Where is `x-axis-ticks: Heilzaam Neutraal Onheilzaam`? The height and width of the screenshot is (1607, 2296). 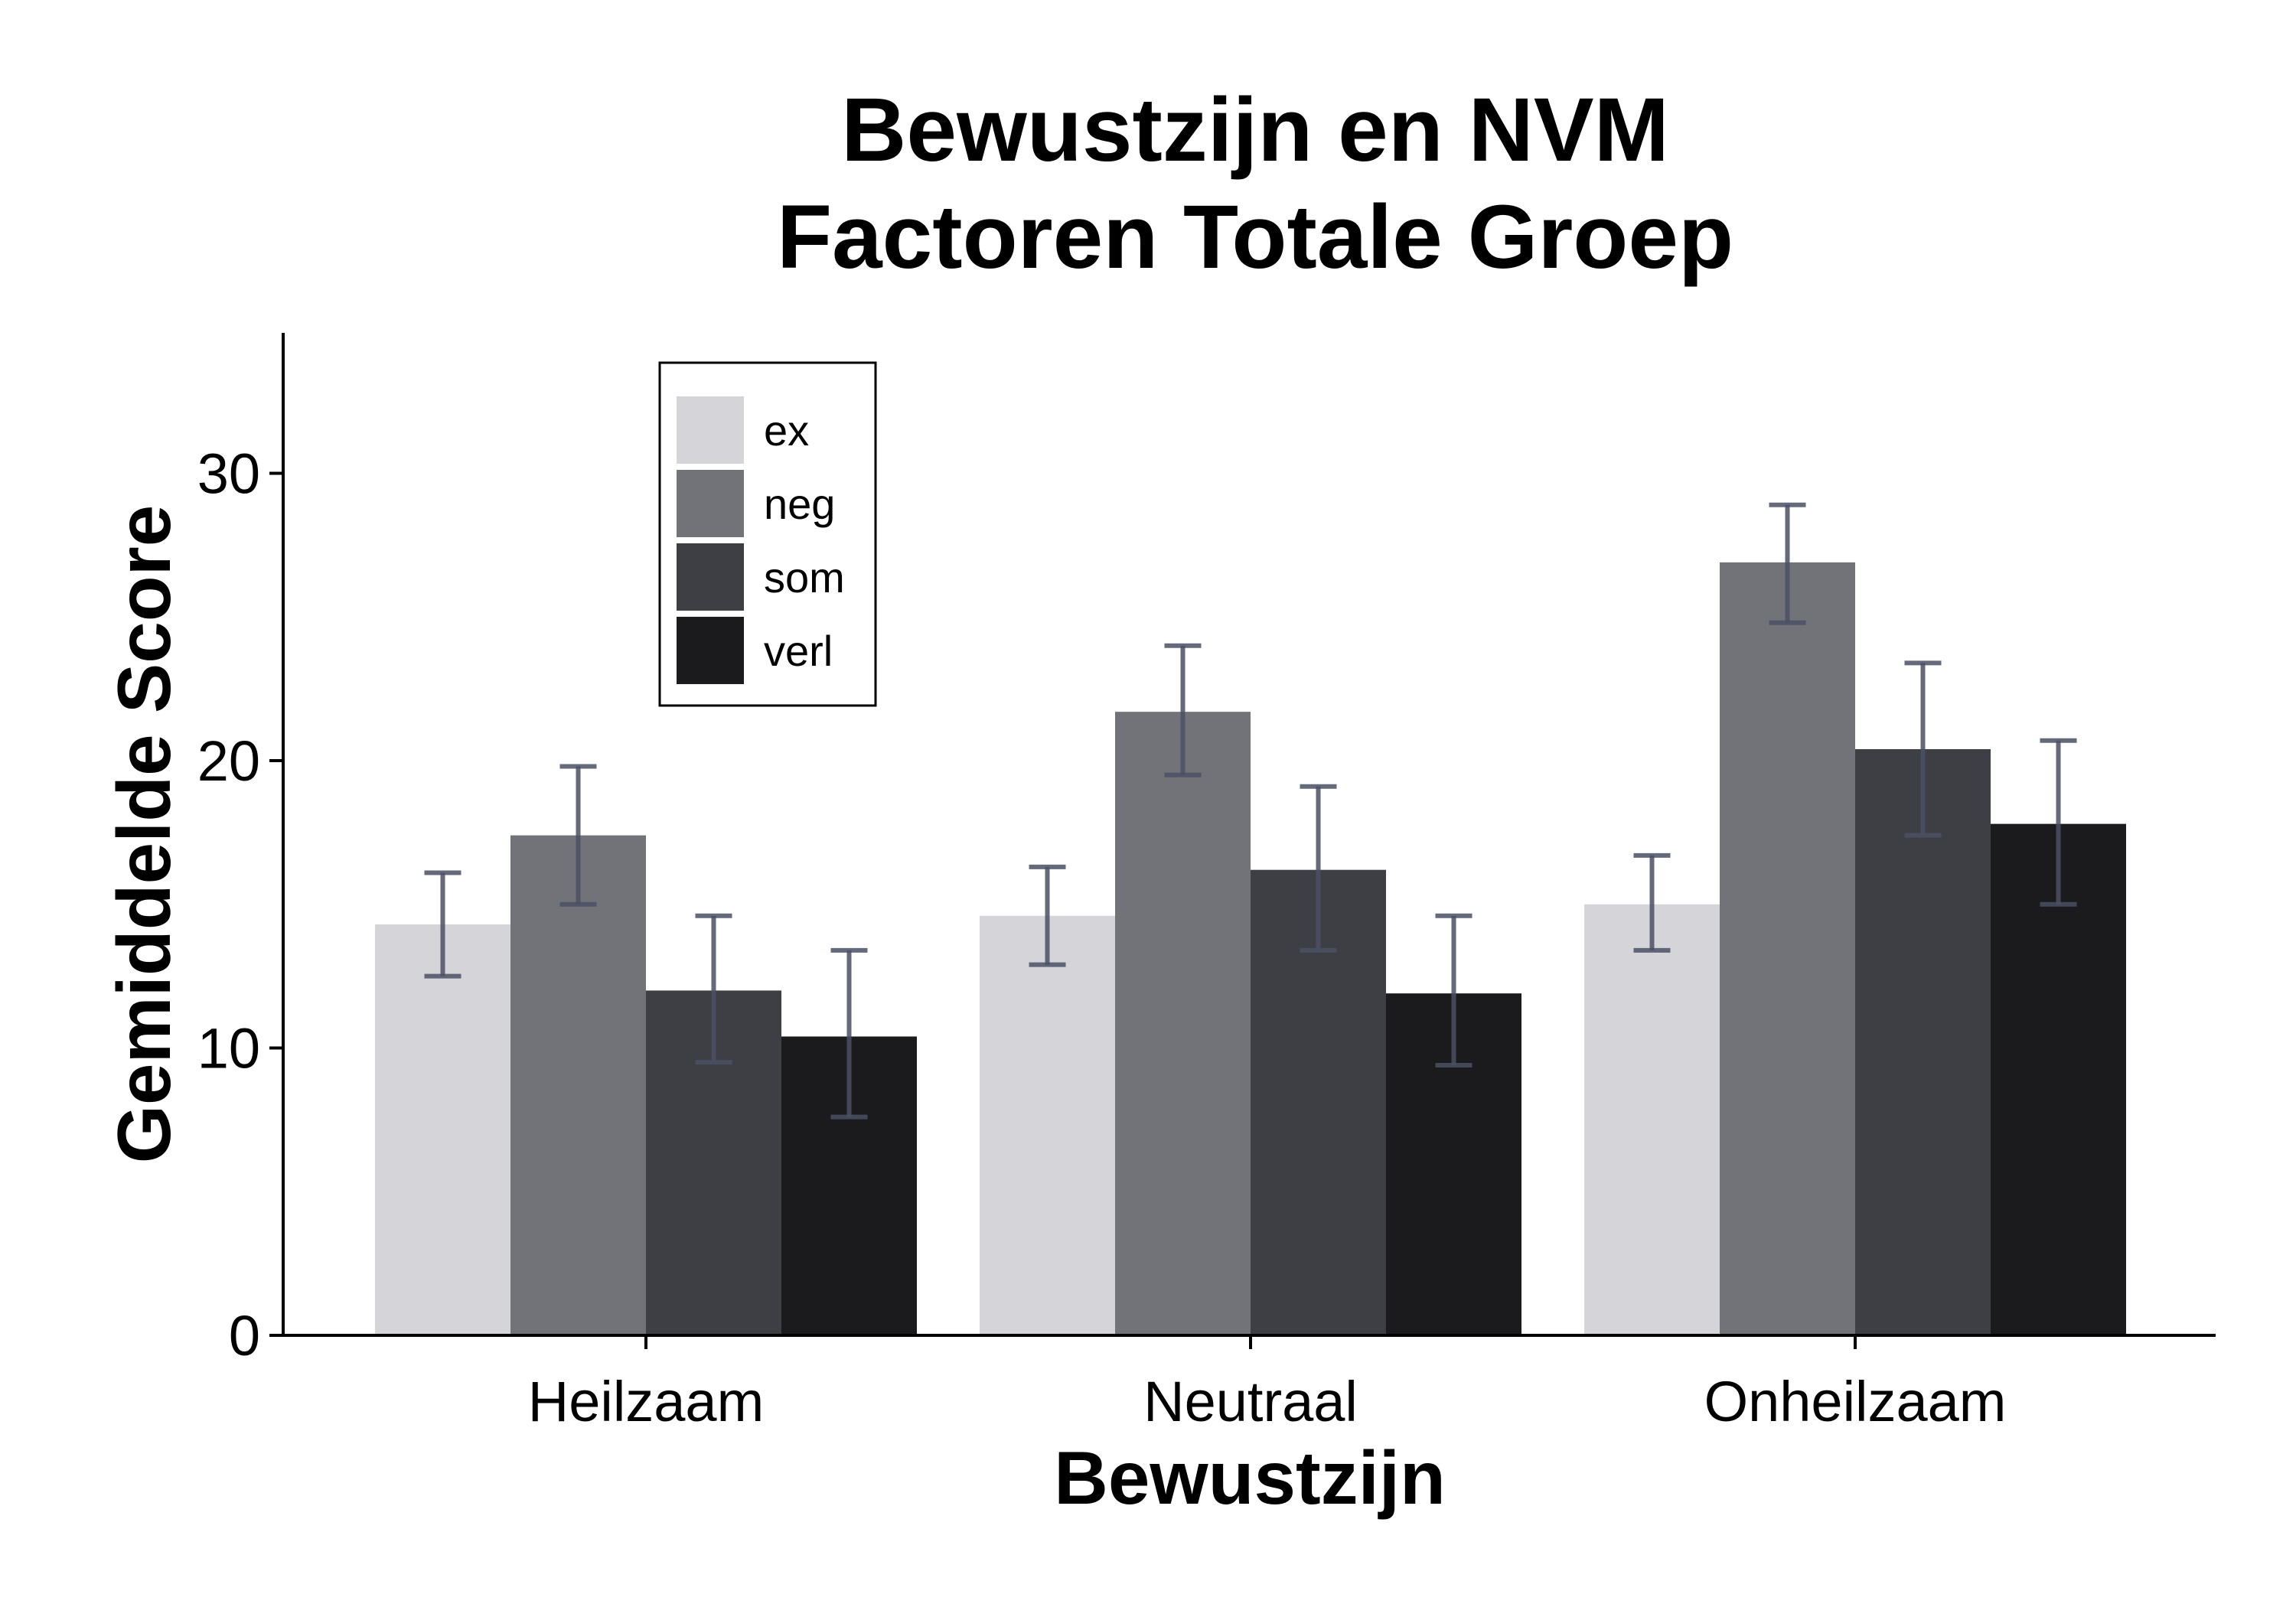 x-axis-ticks: Heilzaam Neutraal Onheilzaam is located at coordinates (1267, 1384).